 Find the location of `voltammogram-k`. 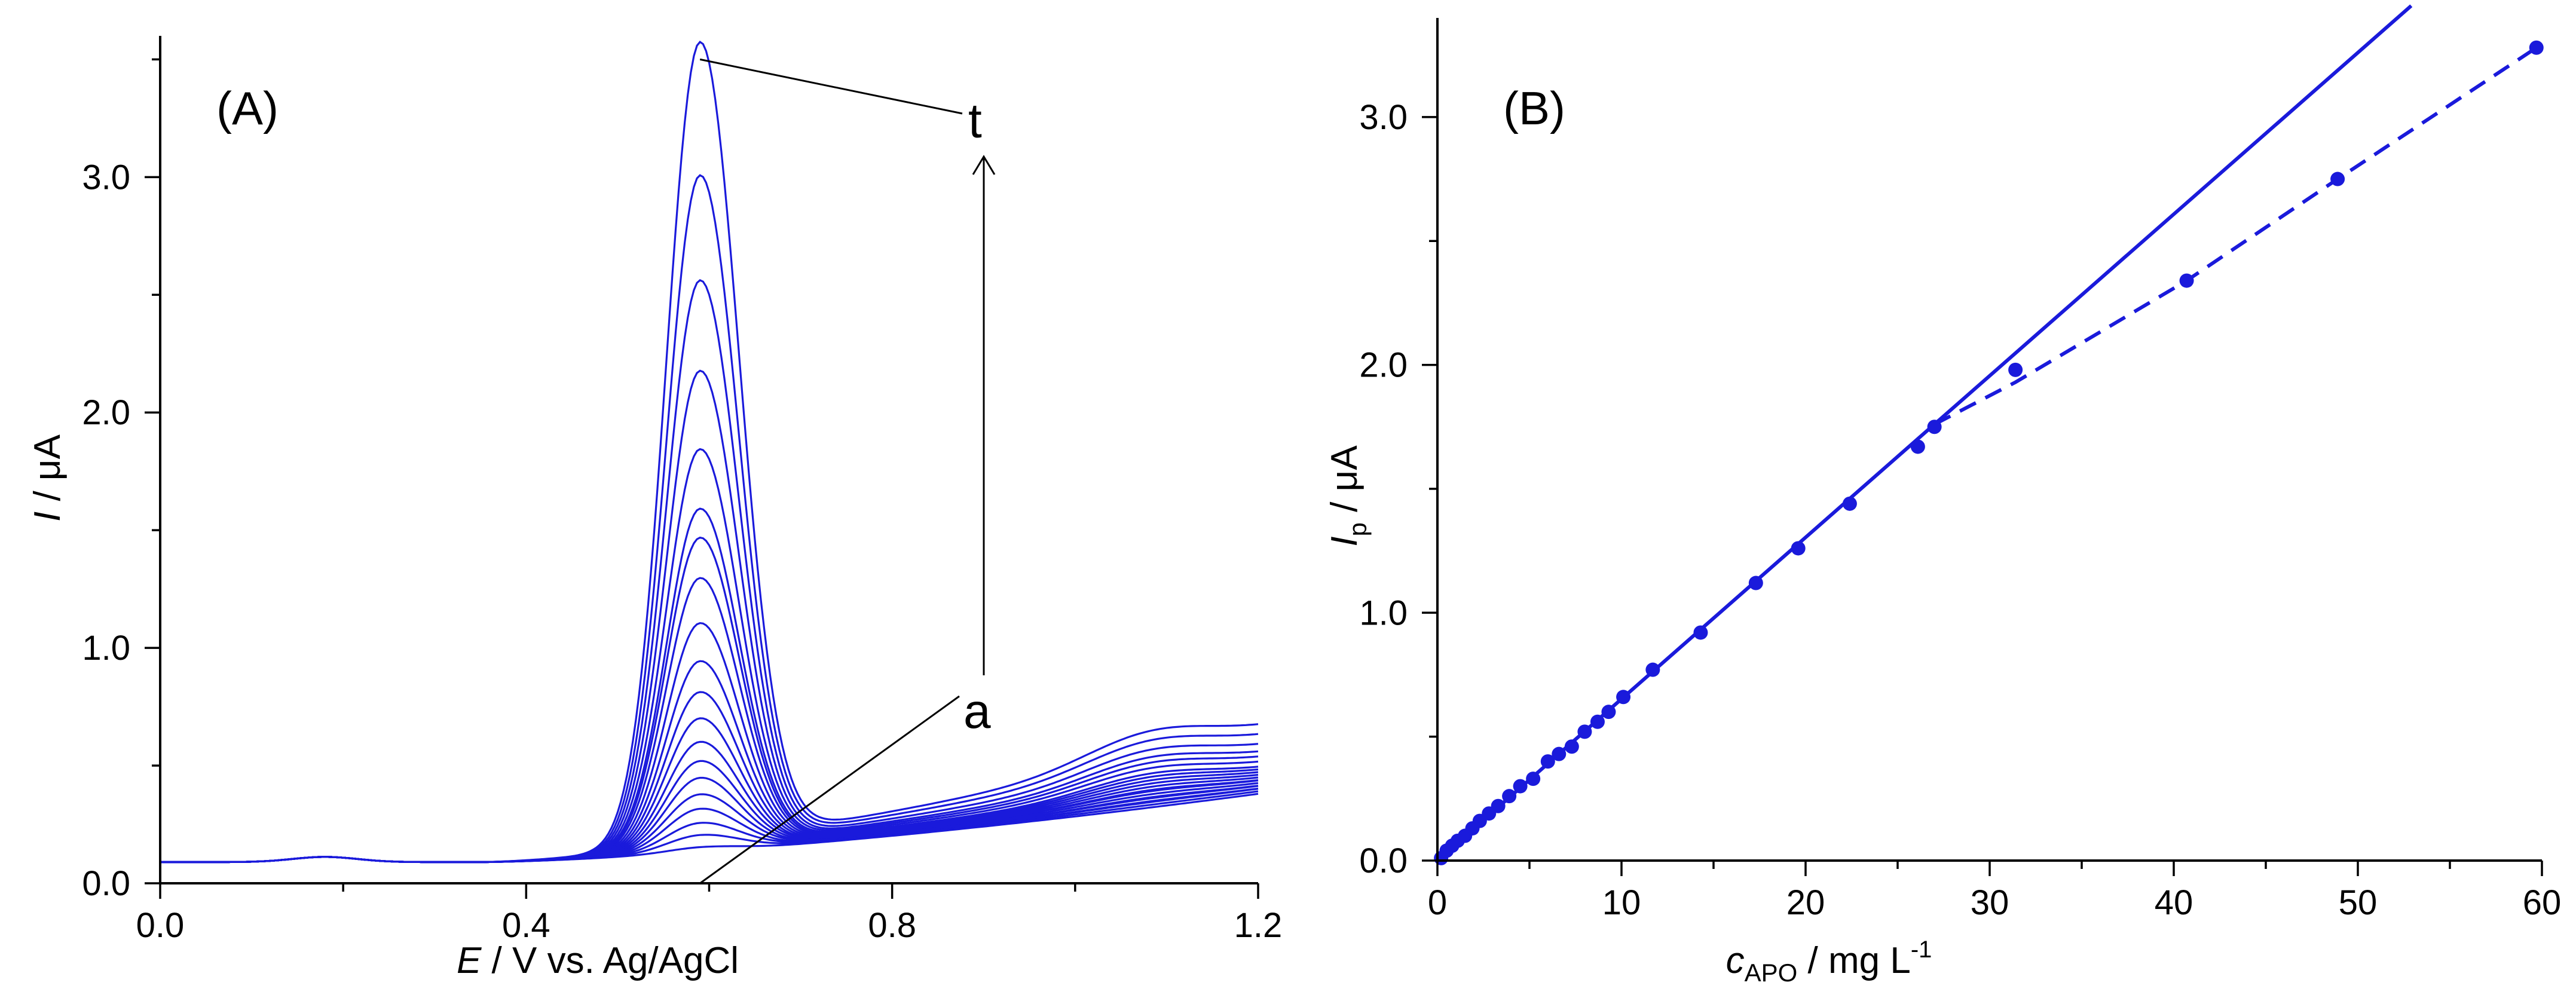

voltammogram-k is located at coordinates (709, 762).